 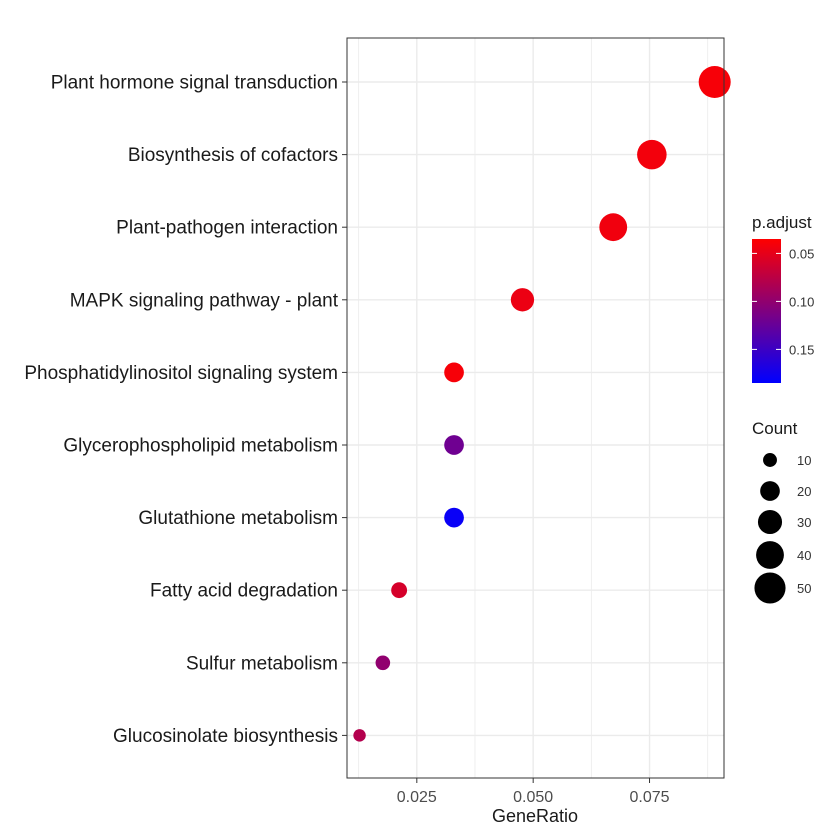 What do you see at coordinates (233, 155) in the screenshot?
I see `category-label: Biosynthesis of cofactors` at bounding box center [233, 155].